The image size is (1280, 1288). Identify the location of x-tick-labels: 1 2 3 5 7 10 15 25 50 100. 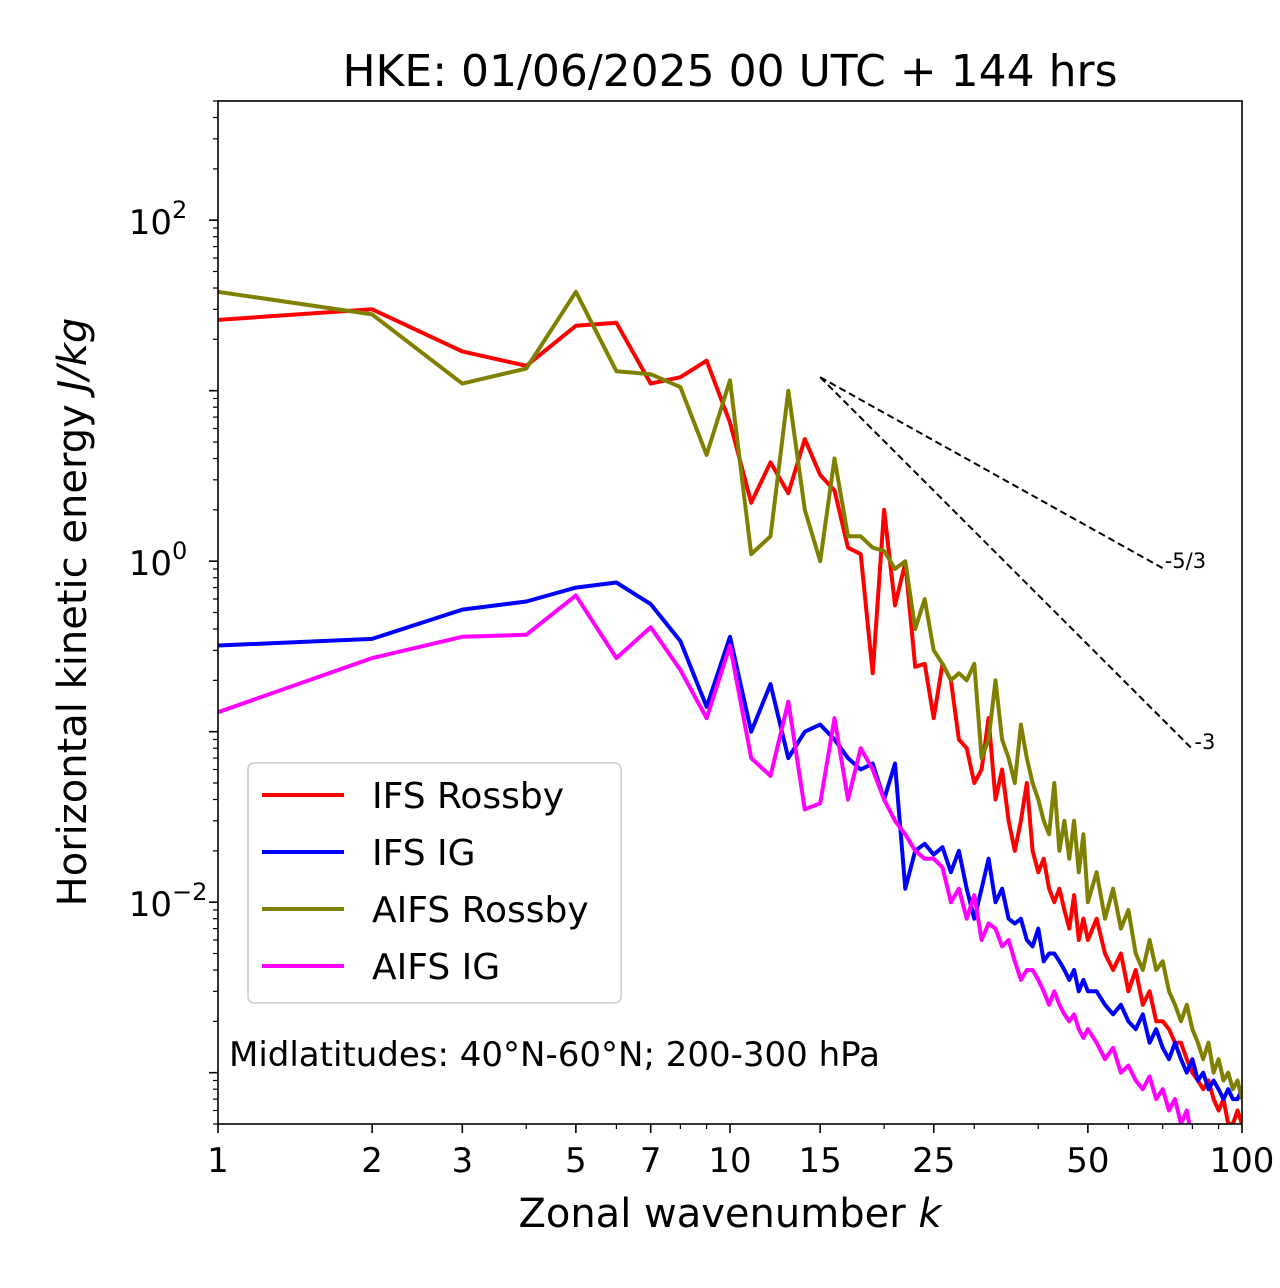
(740, 1161).